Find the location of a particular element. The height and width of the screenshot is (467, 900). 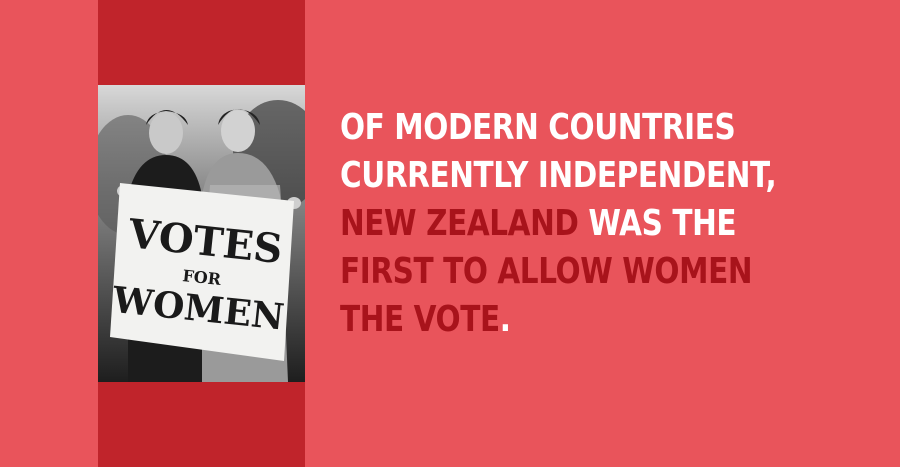

highlight-the-vote: THE VOTE is located at coordinates (420, 319).